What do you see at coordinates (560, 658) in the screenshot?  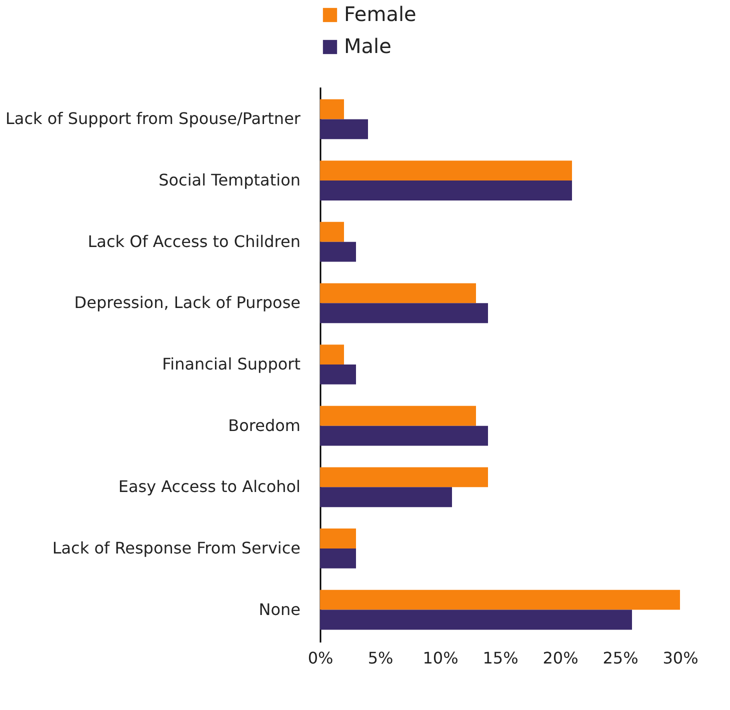 I see `x-tick-label: 20%` at bounding box center [560, 658].